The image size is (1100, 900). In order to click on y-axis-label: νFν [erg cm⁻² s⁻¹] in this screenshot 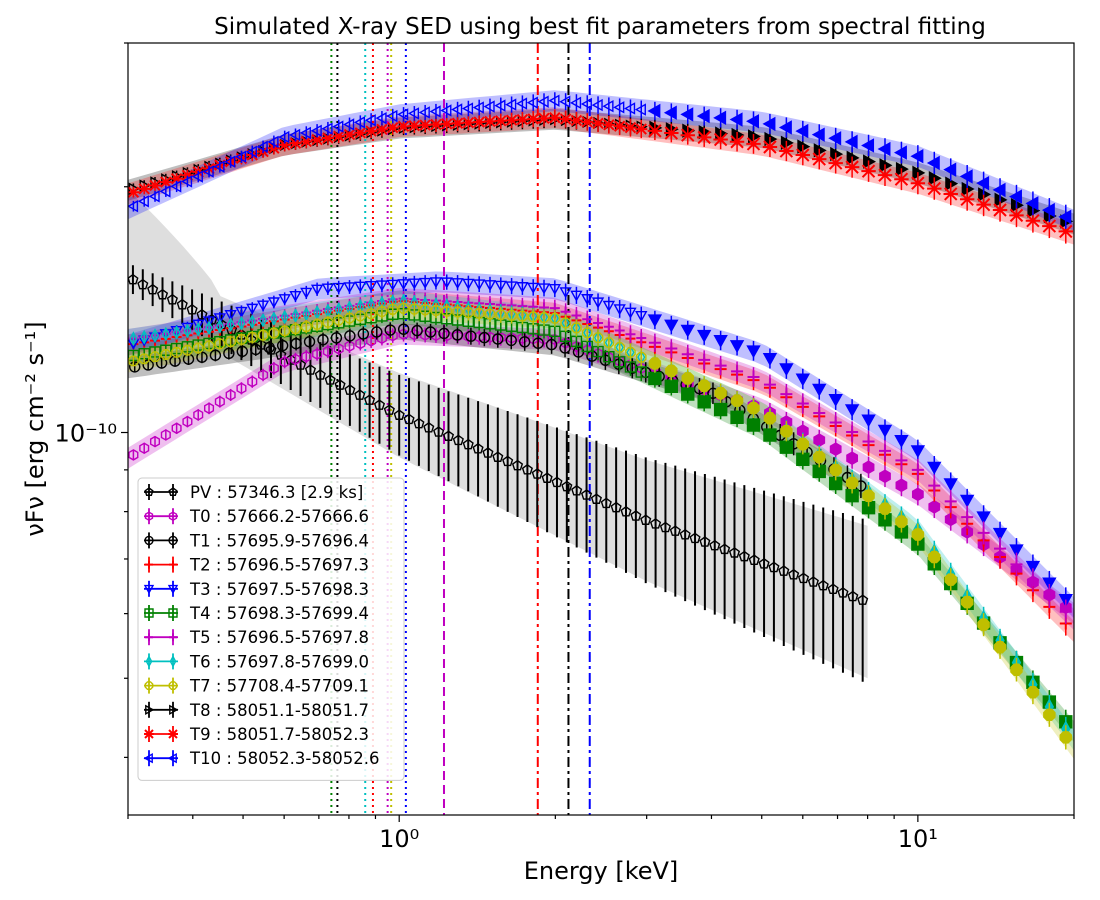, I will do `click(35, 428)`.